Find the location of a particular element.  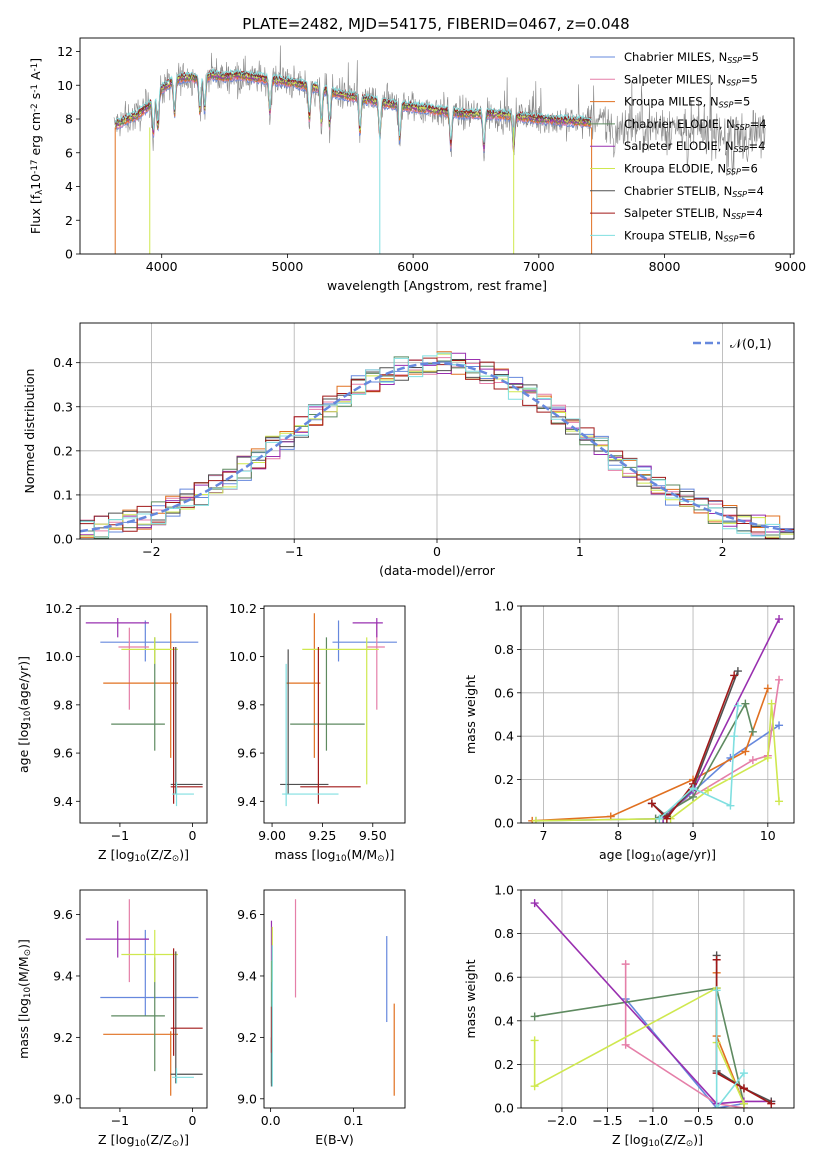

point-kroupa-elodie is located at coordinates (149, 650).